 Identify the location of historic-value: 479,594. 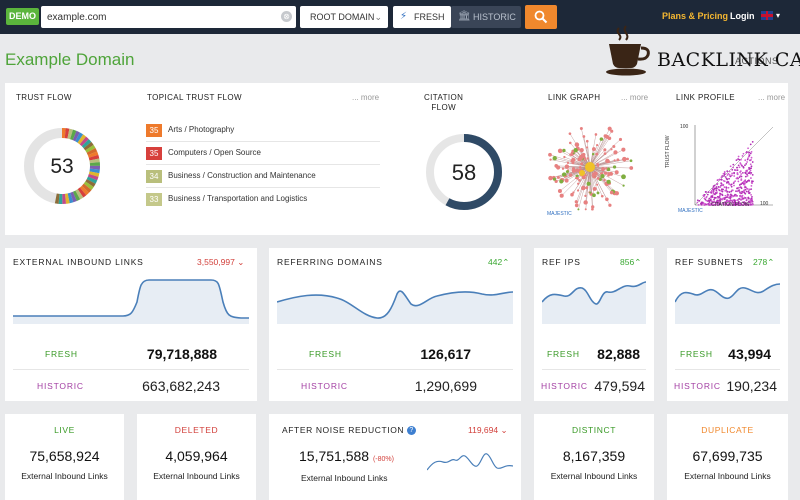
(619, 386).